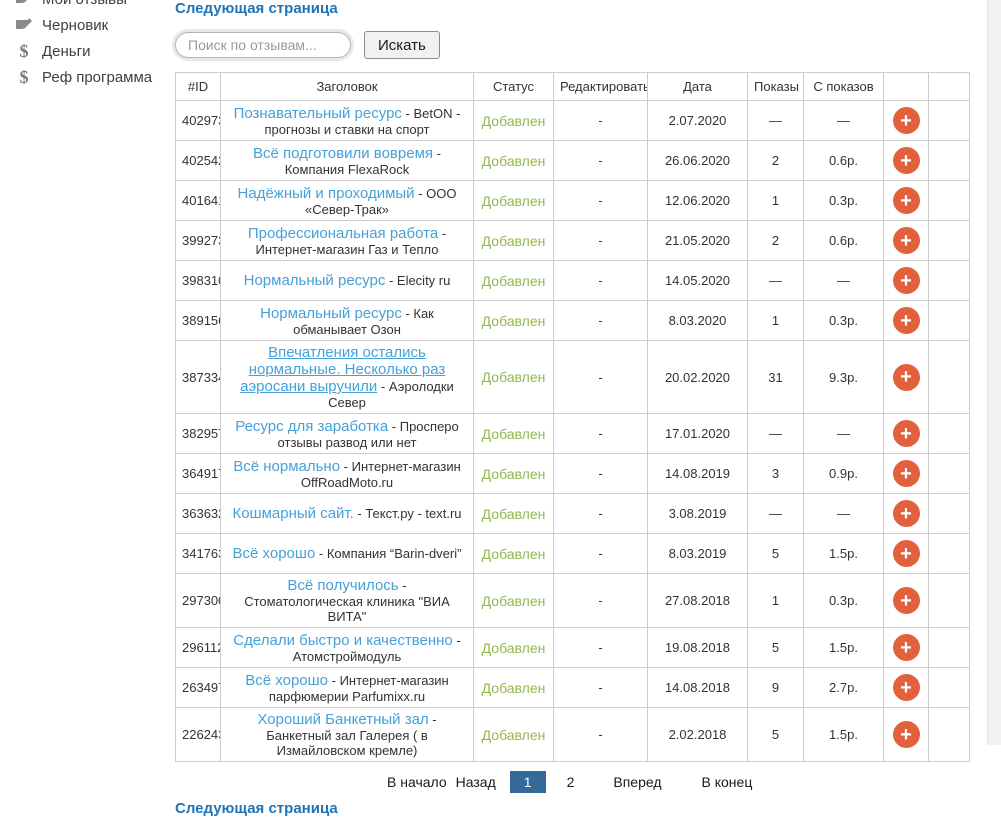 The width and height of the screenshot is (1001, 818). Describe the element at coordinates (697, 647) in the screenshot. I see `review-date: 19.08.2018` at that location.